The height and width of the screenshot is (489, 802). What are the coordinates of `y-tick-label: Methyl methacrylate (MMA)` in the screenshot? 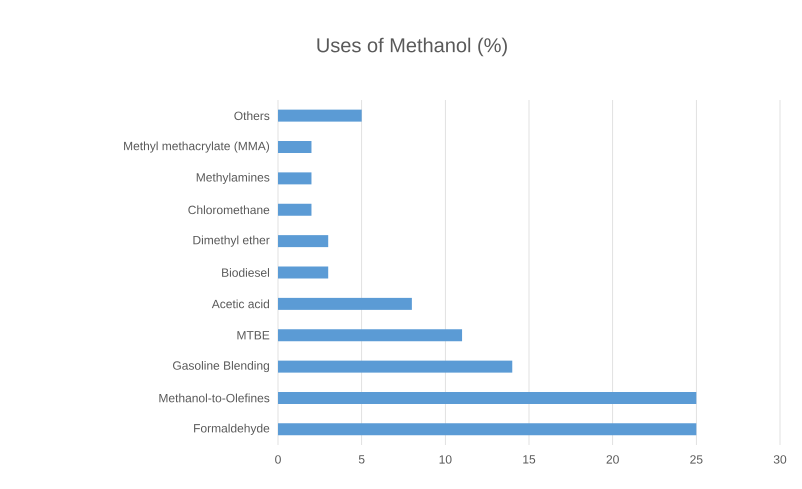 It's located at (197, 147).